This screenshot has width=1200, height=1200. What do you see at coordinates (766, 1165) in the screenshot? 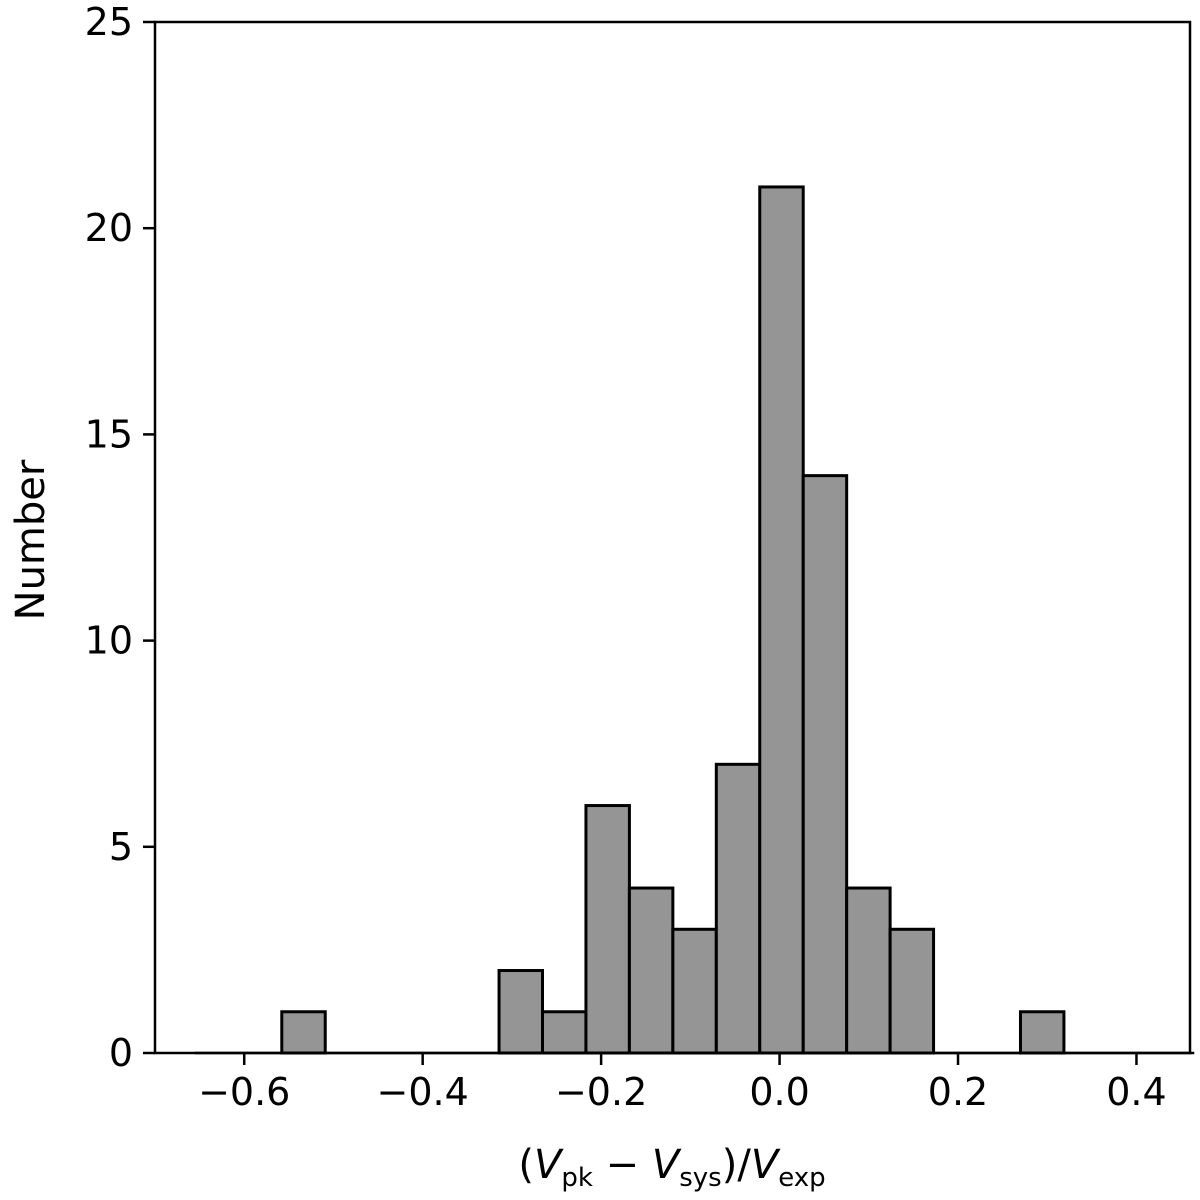
I see `x-axis-label-v3: V` at bounding box center [766, 1165].